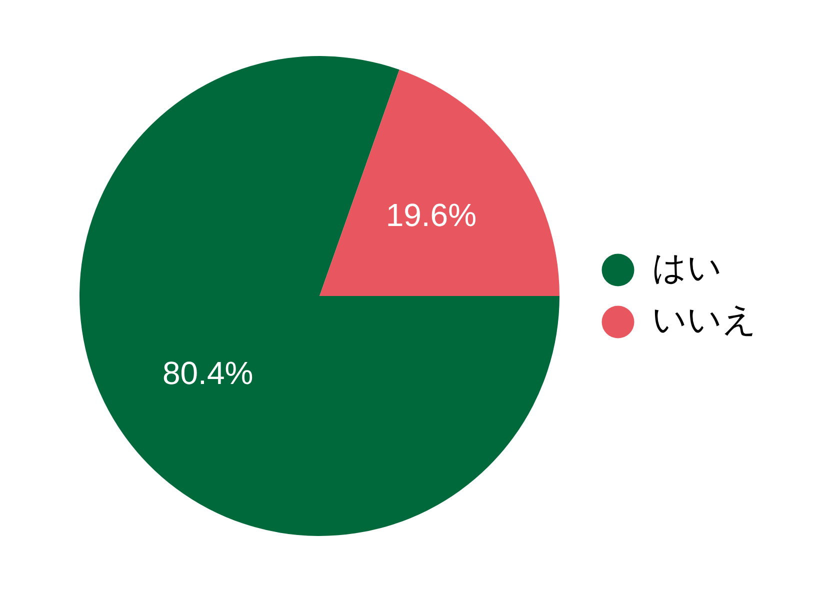 This screenshot has width=827, height=591. What do you see at coordinates (687, 268) in the screenshot?
I see `legend-label: はい` at bounding box center [687, 268].